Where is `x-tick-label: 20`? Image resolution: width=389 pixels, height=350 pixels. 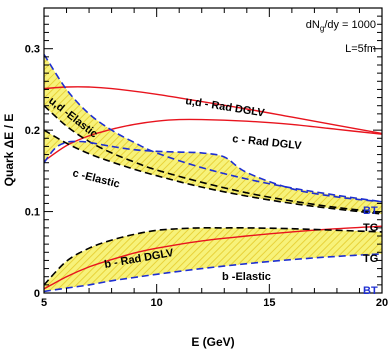 x-tick-label: 20 is located at coordinates (382, 303).